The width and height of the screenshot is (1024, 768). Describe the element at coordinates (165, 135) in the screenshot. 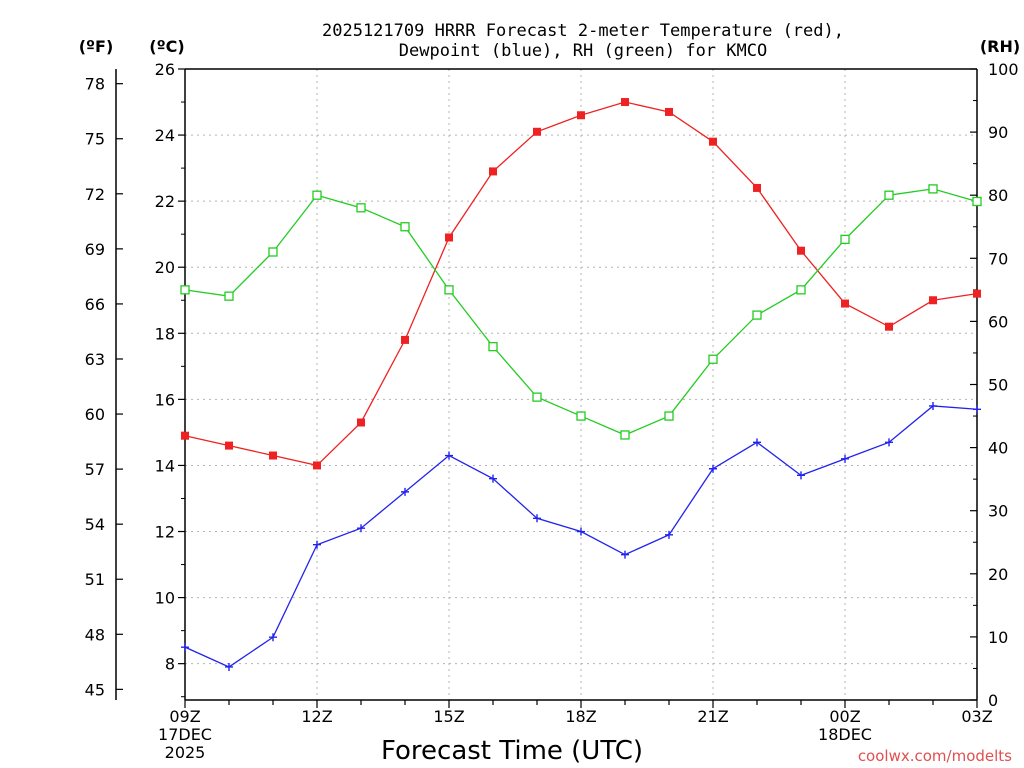

I see `celsius-tick-label: 24` at that location.